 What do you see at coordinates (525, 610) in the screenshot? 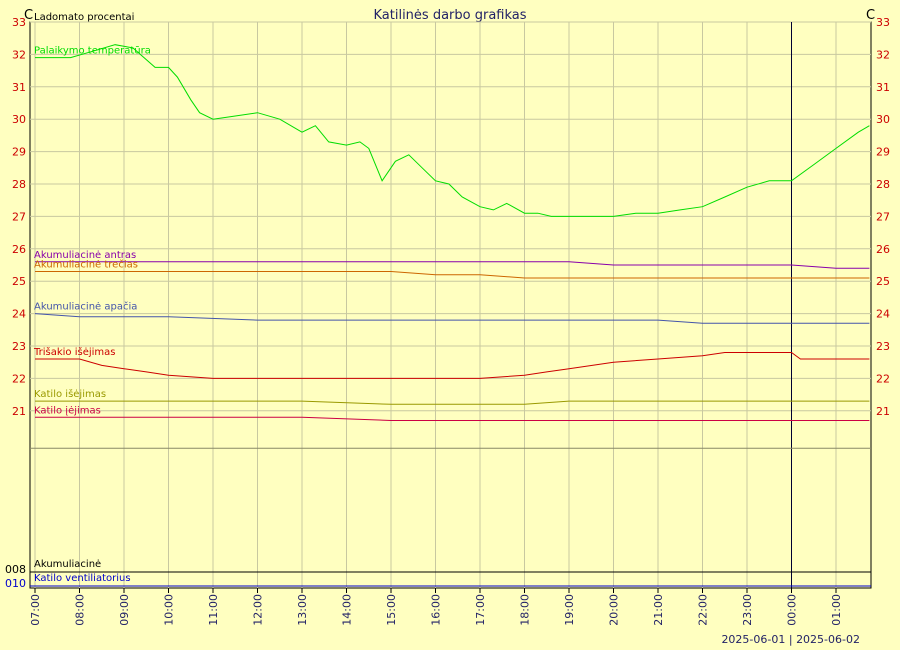
I see `x-tick-label: 18:00` at bounding box center [525, 610].